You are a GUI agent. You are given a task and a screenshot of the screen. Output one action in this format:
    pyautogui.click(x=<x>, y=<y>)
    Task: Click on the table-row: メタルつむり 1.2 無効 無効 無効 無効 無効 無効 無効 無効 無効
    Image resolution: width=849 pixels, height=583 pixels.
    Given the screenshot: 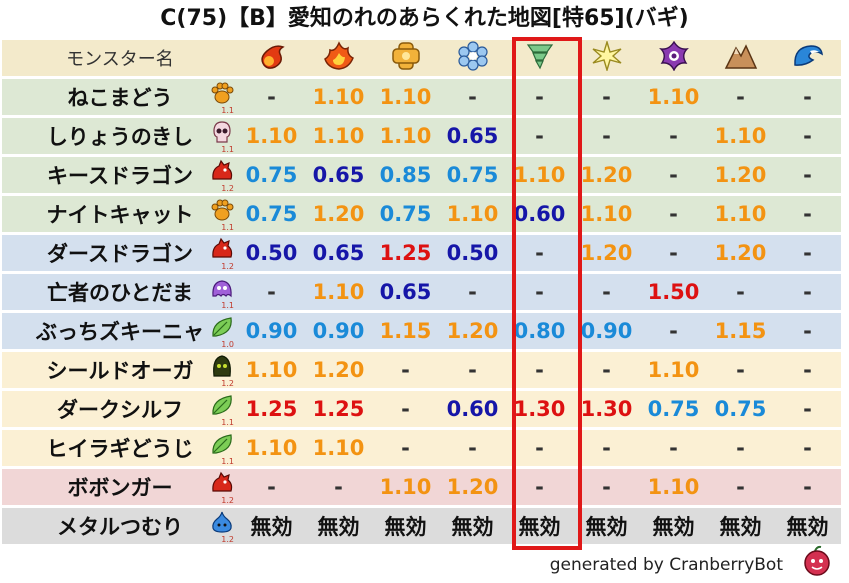 What is the action you would take?
    pyautogui.click(x=421, y=524)
    